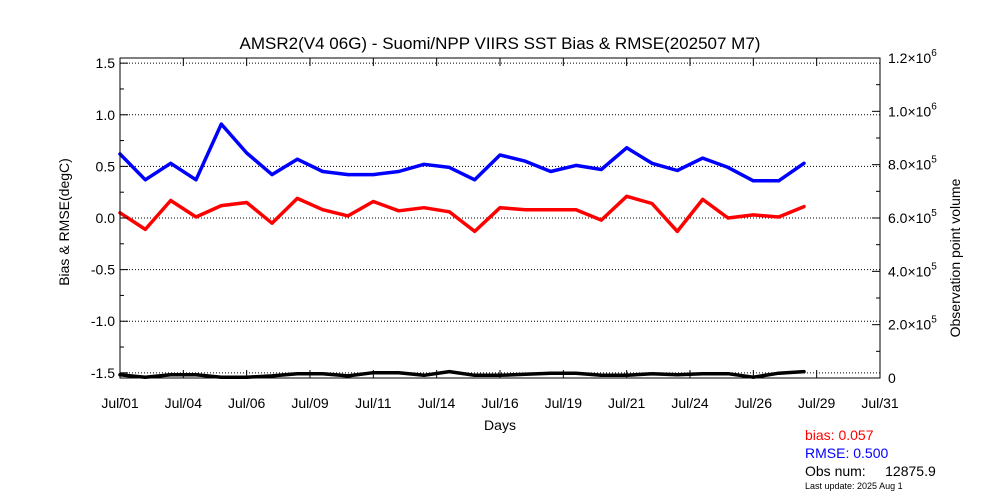 The image size is (1000, 500). Describe the element at coordinates (817, 403) in the screenshot. I see `x-tick-label: Jul/29` at that location.